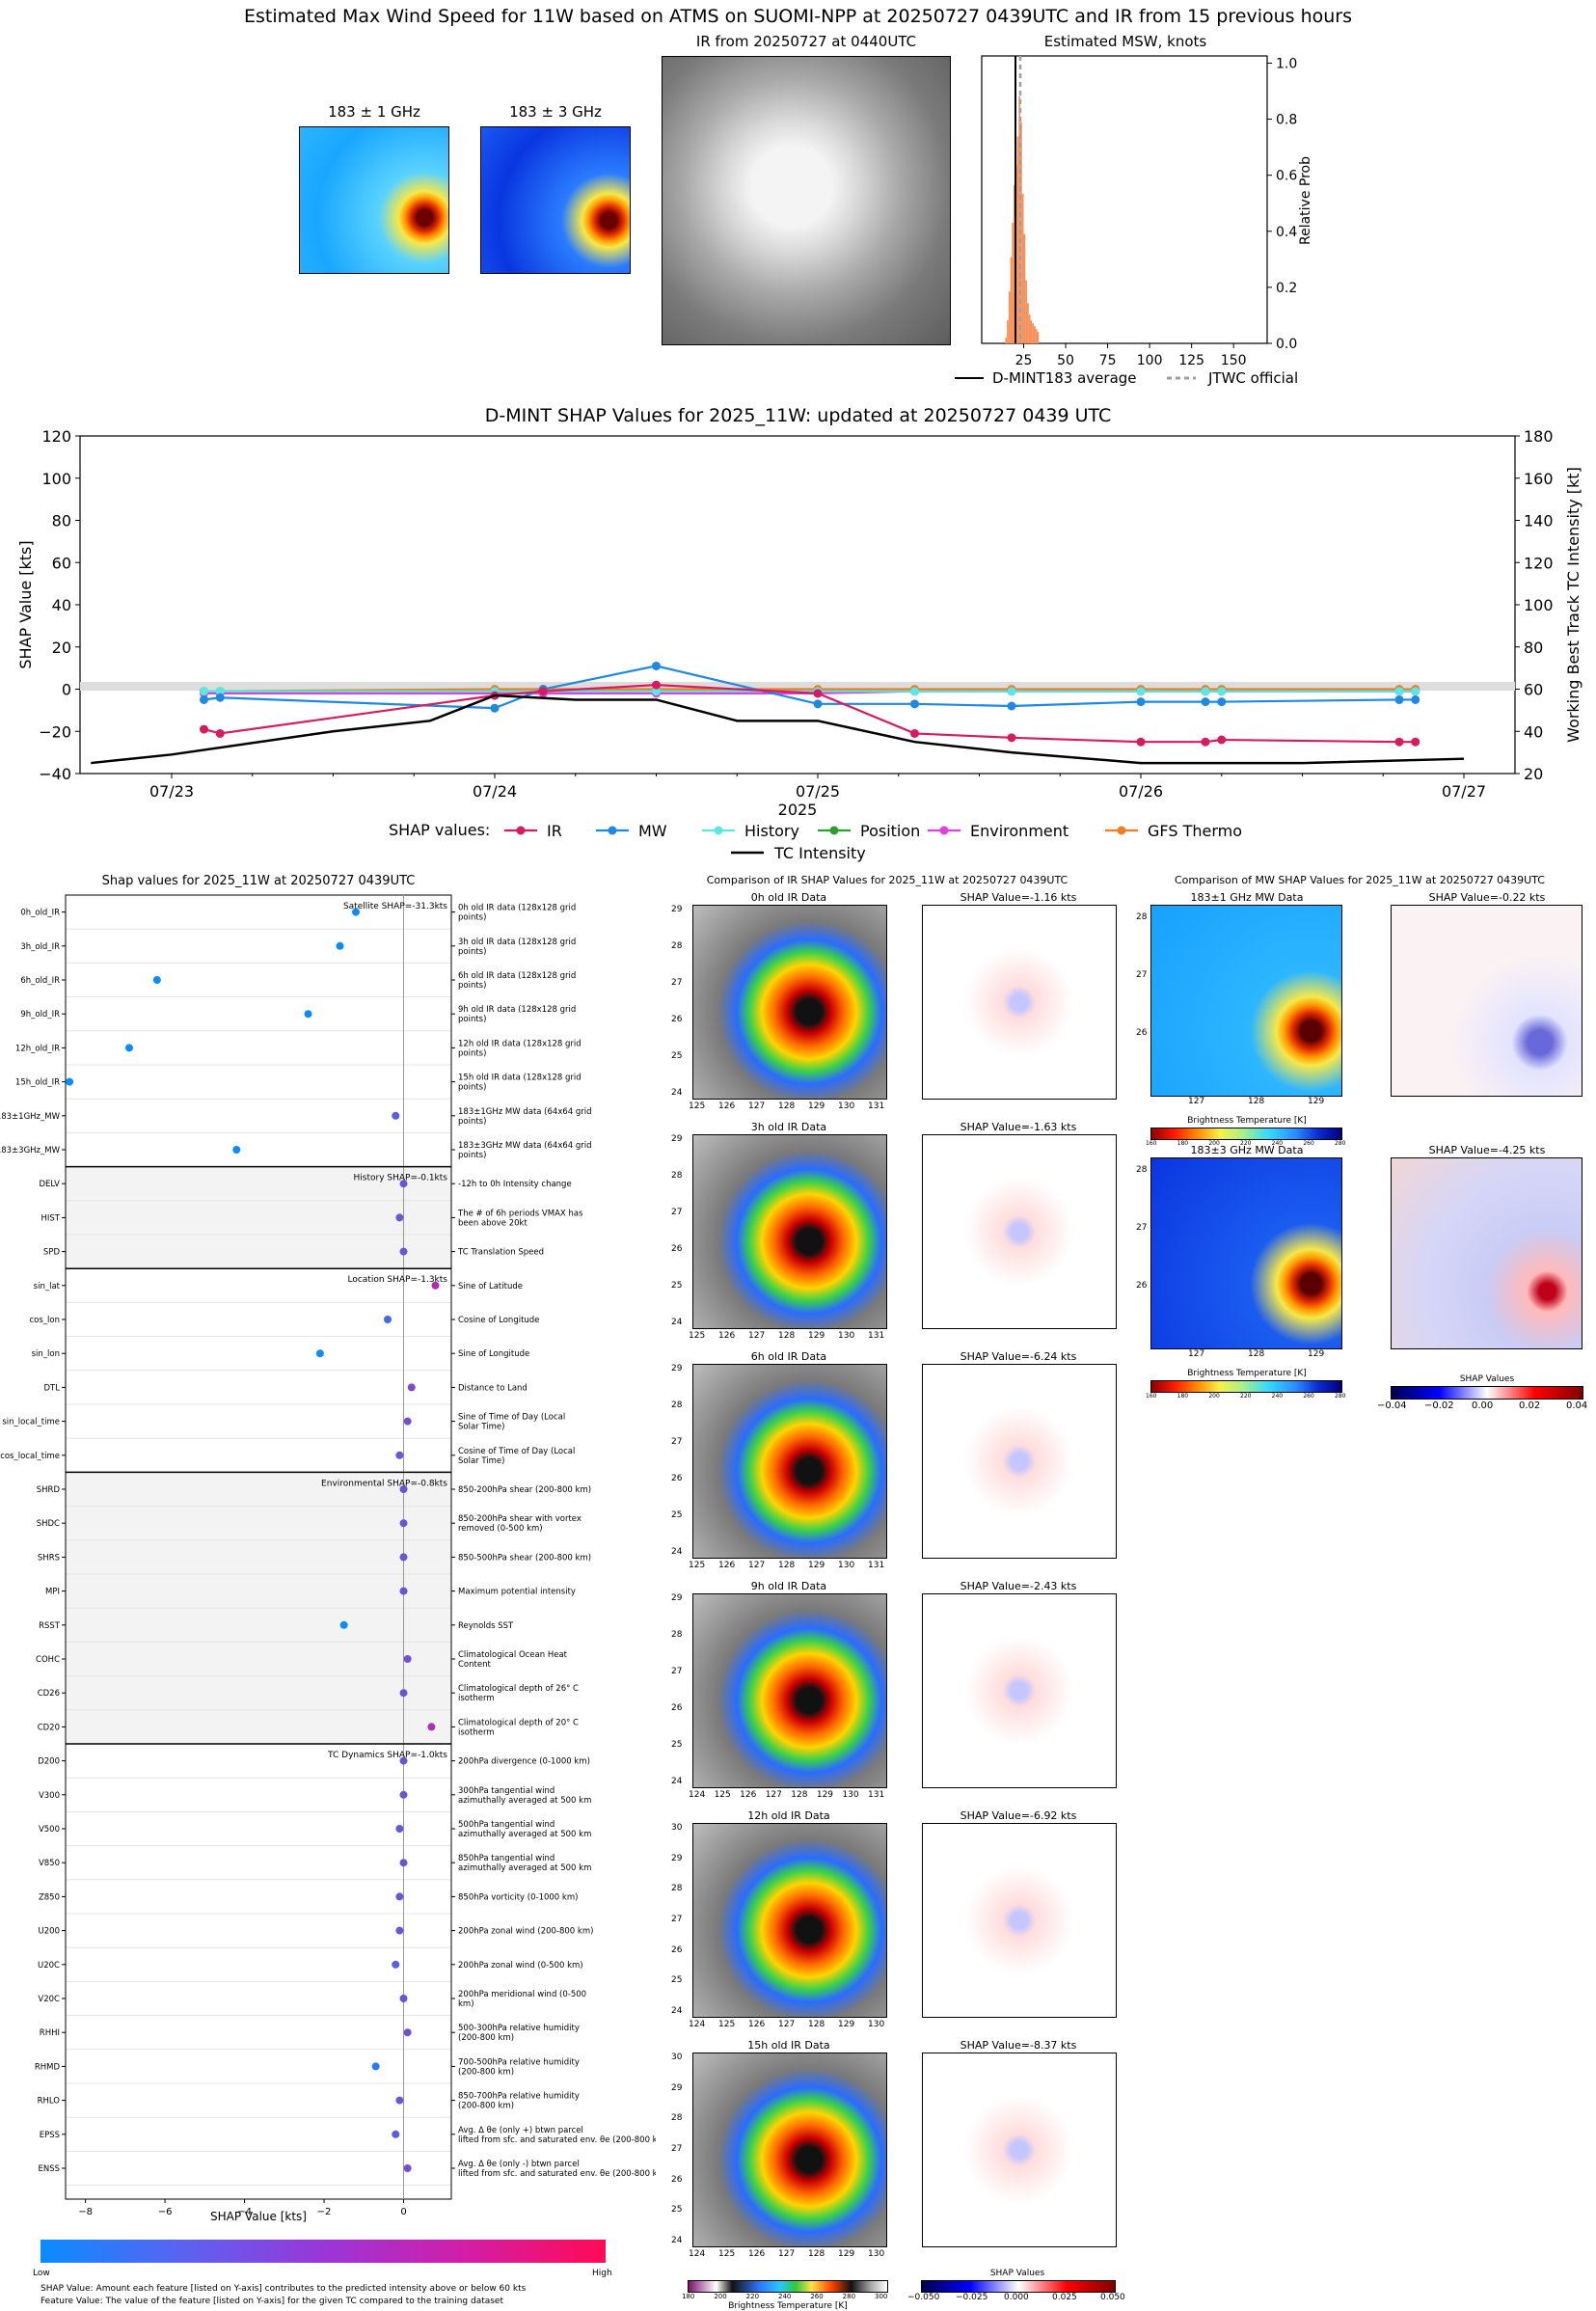  What do you see at coordinates (787, 1106) in the screenshot?
I see `ir-xtick-label: 128` at bounding box center [787, 1106].